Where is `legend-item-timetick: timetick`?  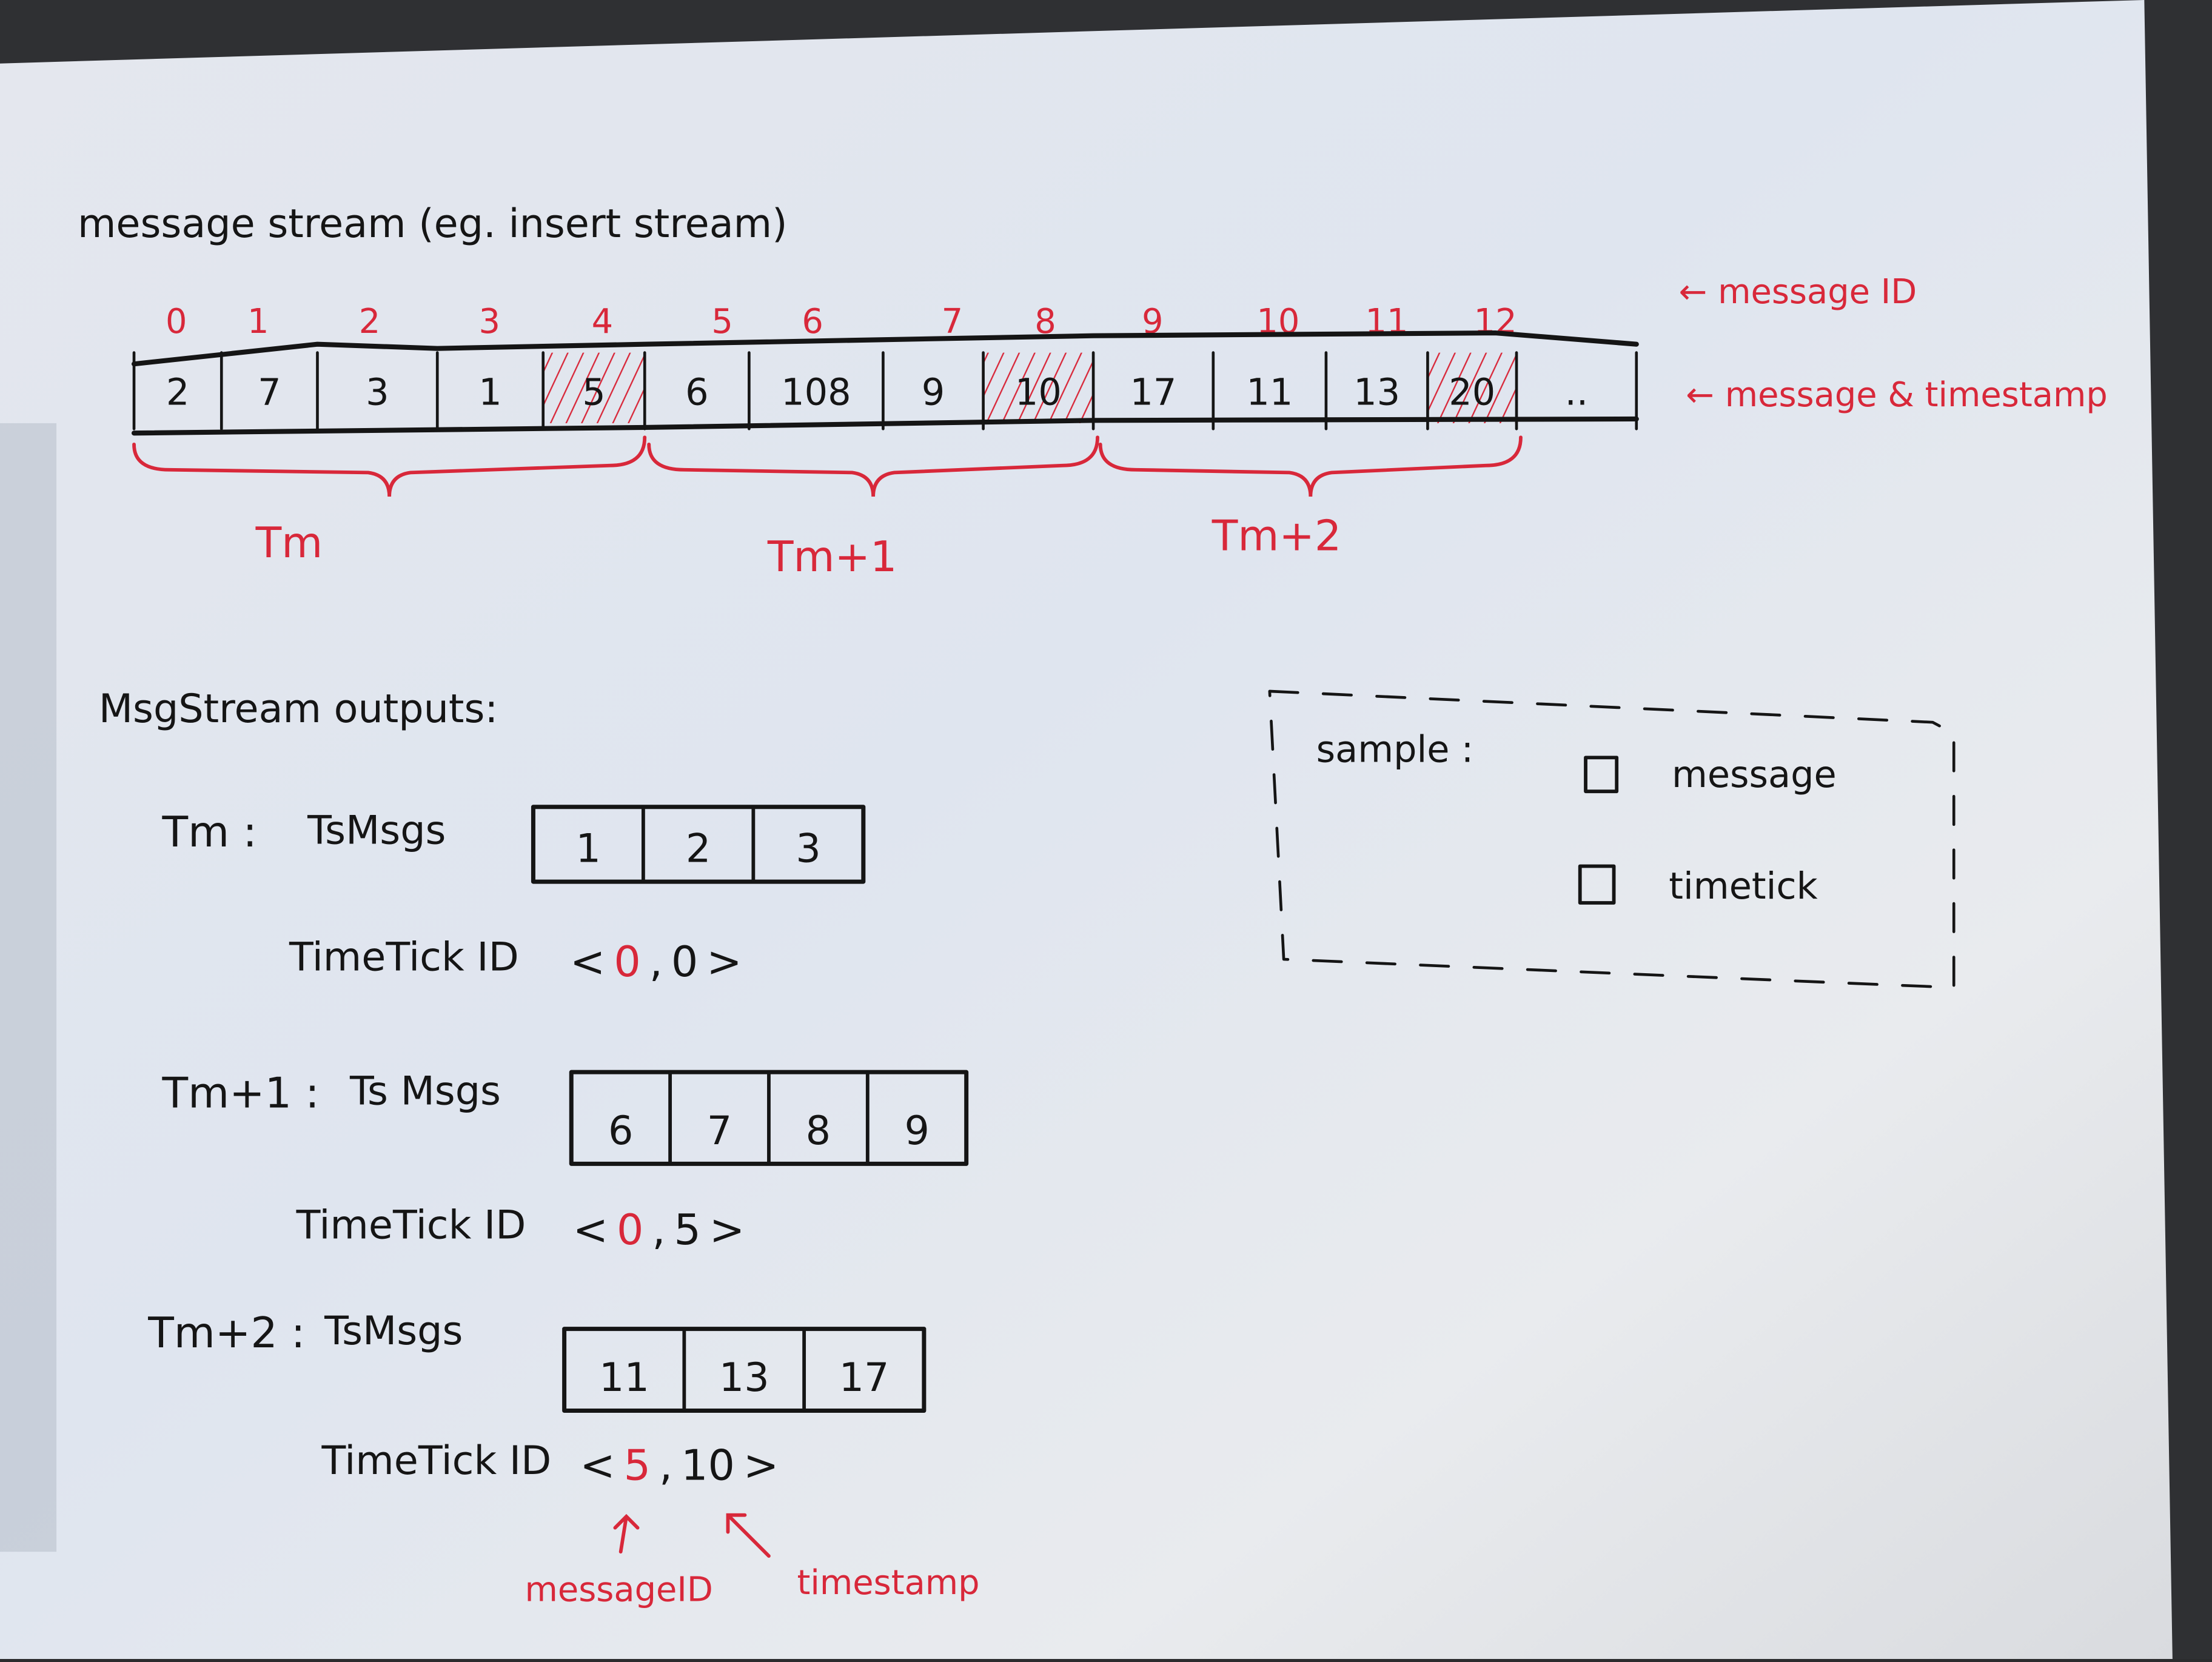 legend-item-timetick: timetick is located at coordinates (1743, 886).